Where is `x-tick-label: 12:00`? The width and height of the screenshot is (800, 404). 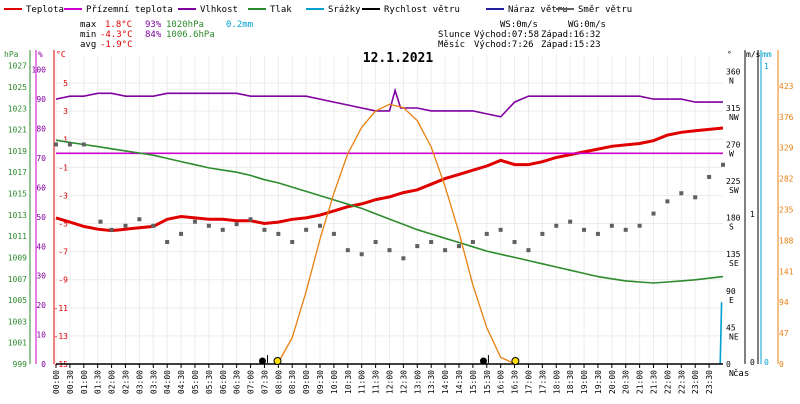
x-tick-label: 12:00 is located at coordinates (390, 382).